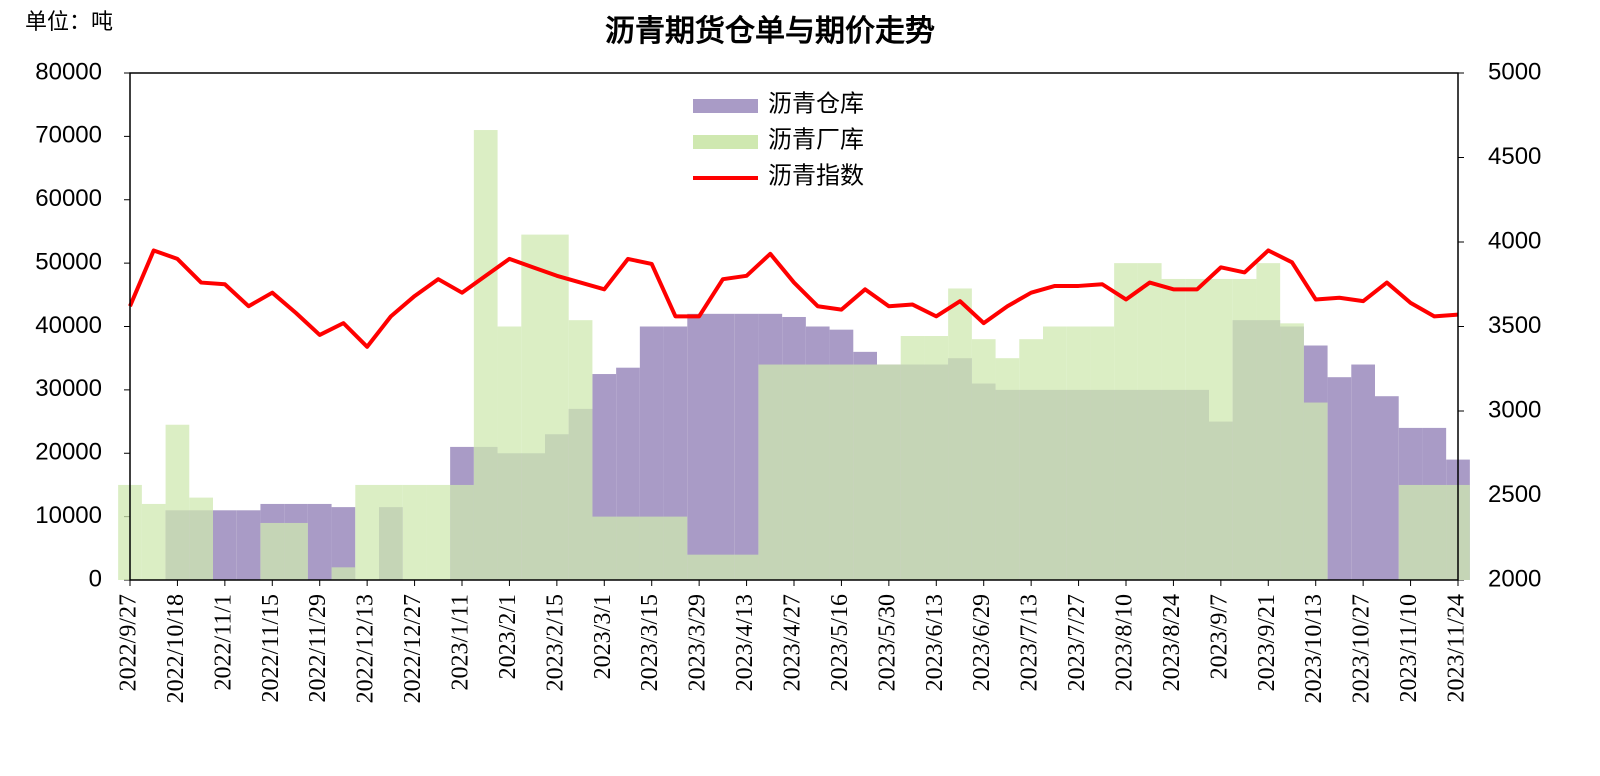  I want to click on x-tick-label: 2022/12/13, so click(366, 648).